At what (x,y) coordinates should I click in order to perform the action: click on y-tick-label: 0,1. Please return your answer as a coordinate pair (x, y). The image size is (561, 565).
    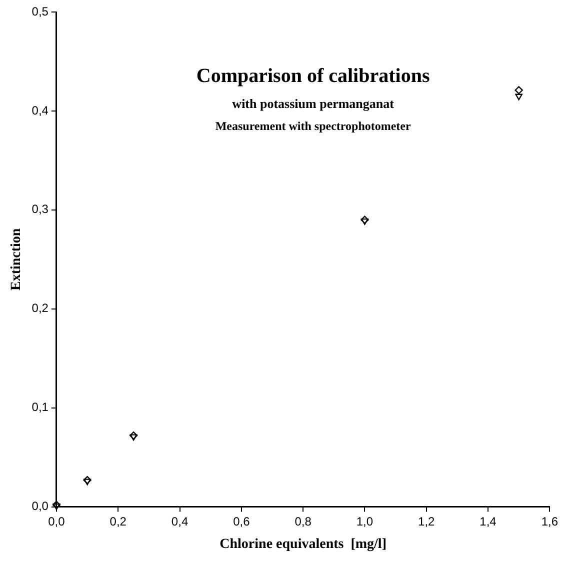
    Looking at the image, I should click on (40, 407).